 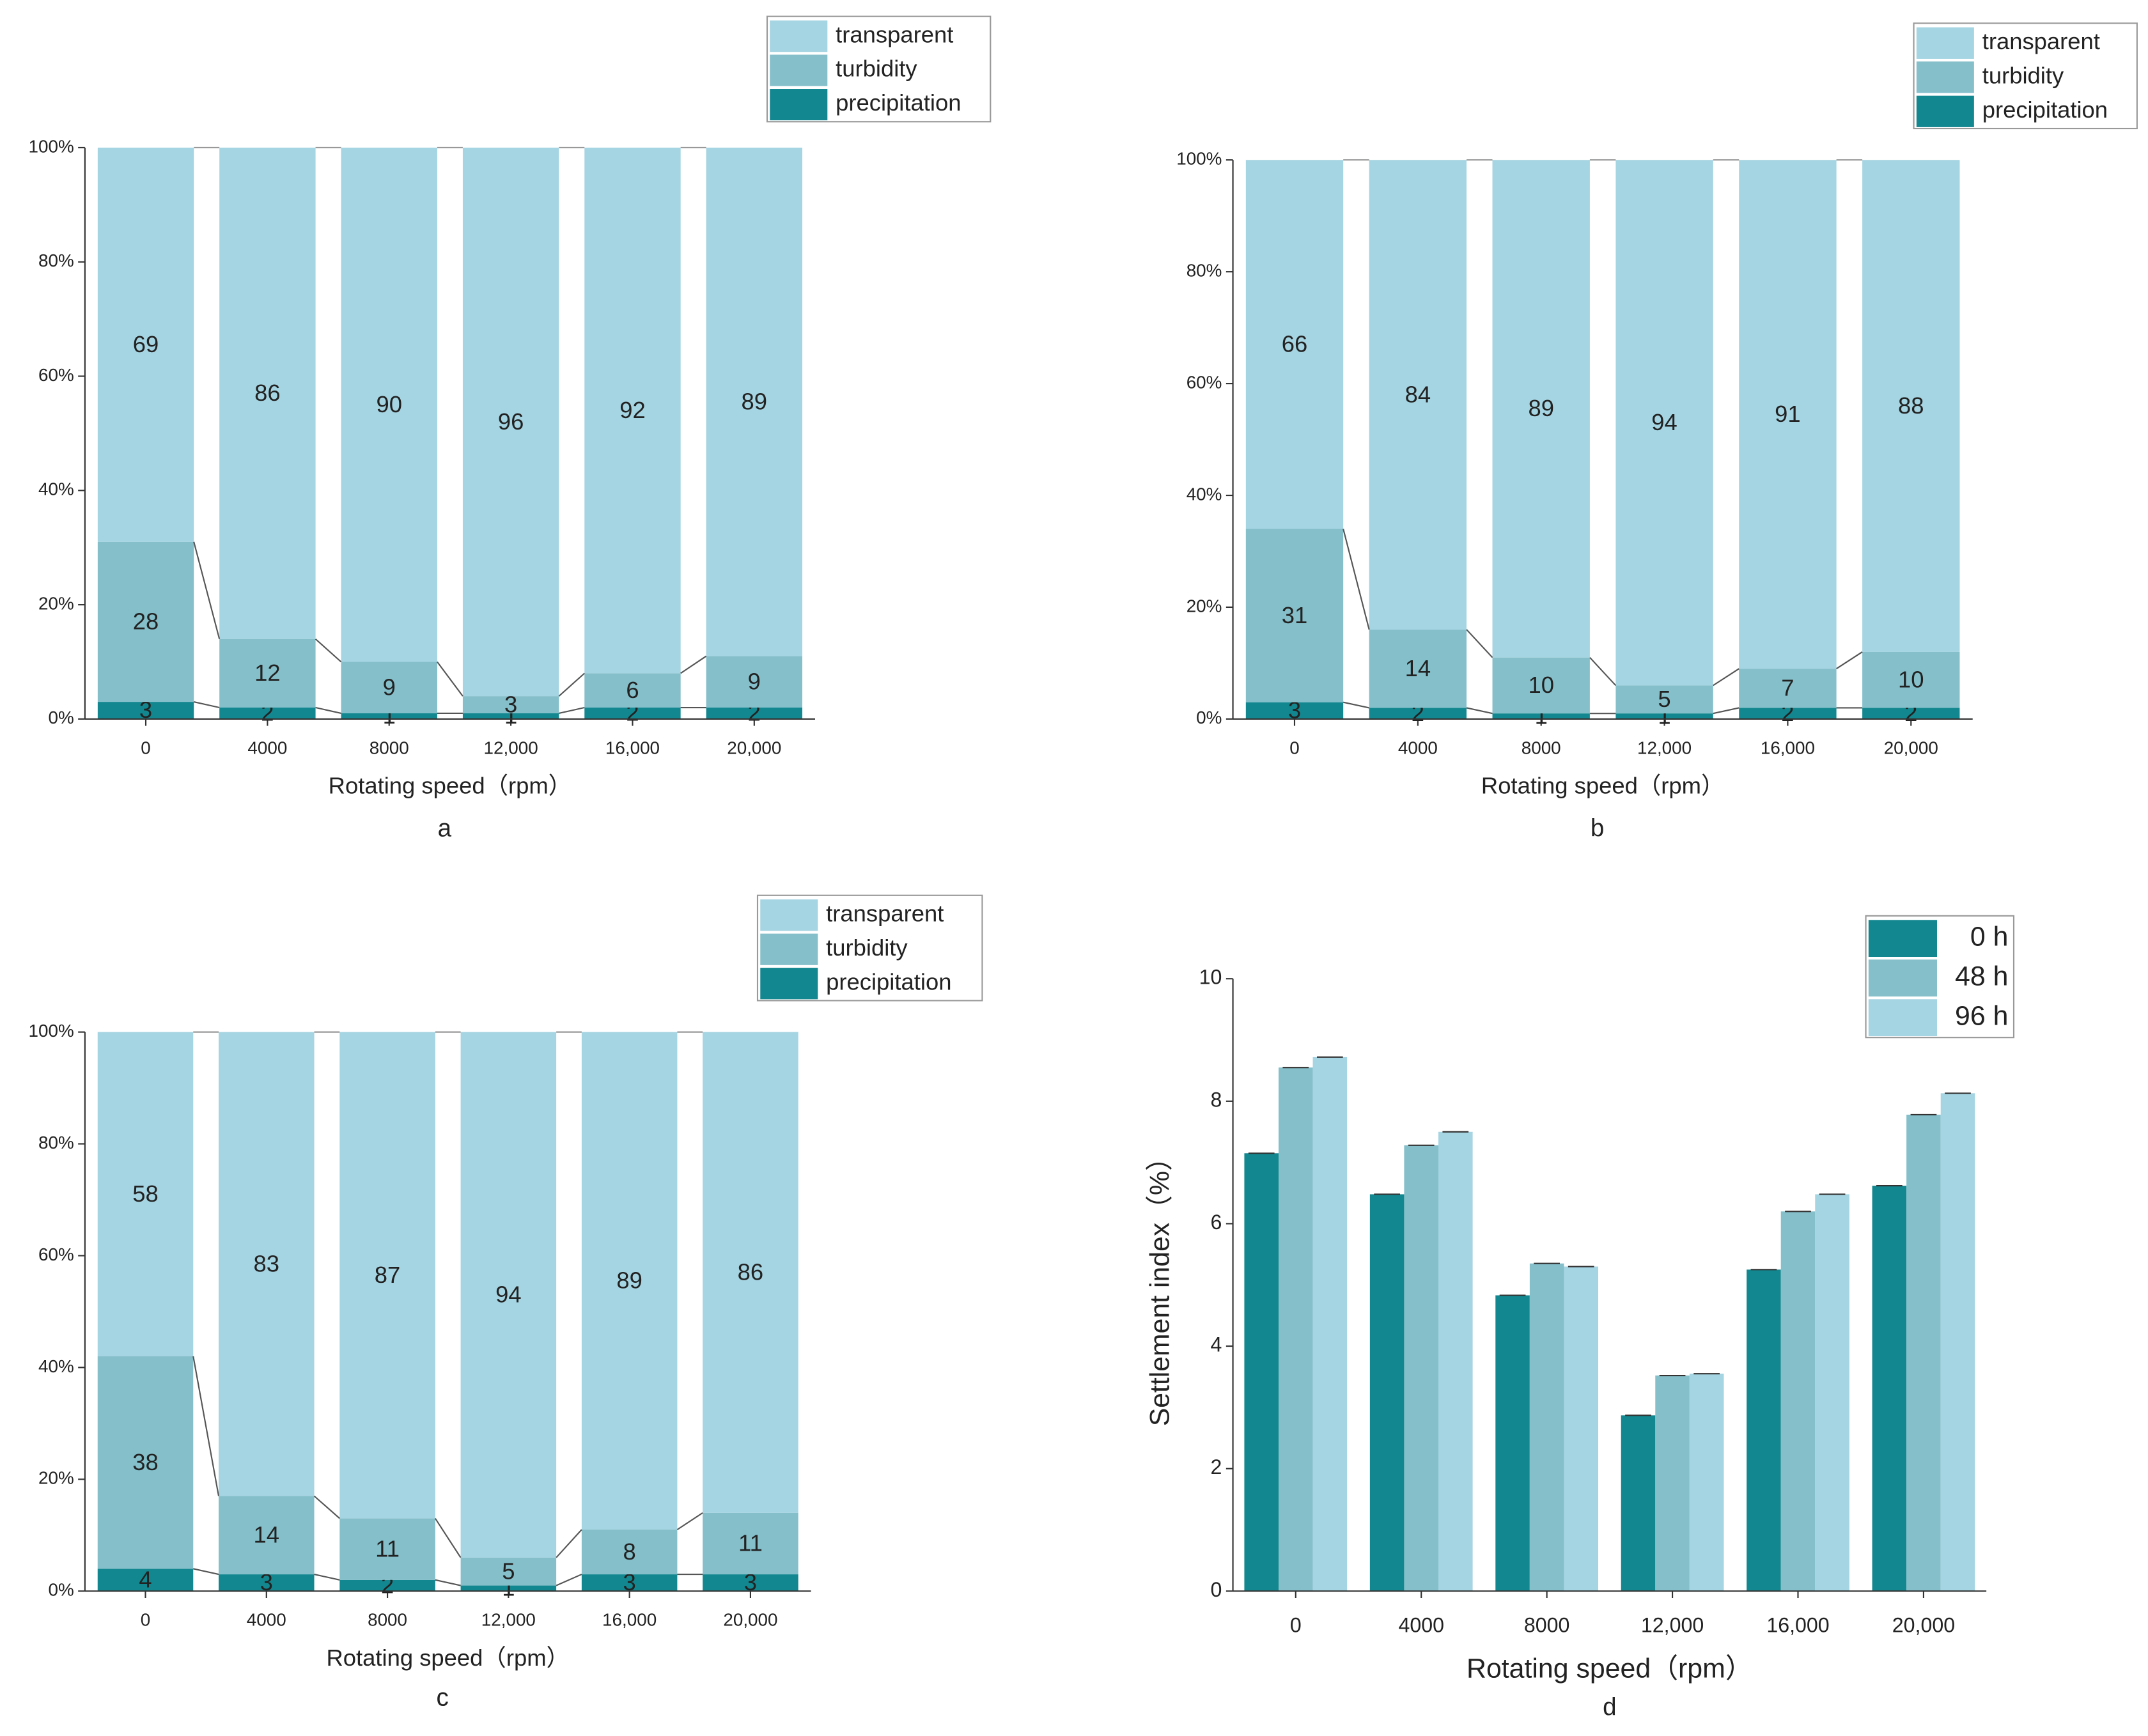 I want to click on value-label: 94, so click(x=508, y=1295).